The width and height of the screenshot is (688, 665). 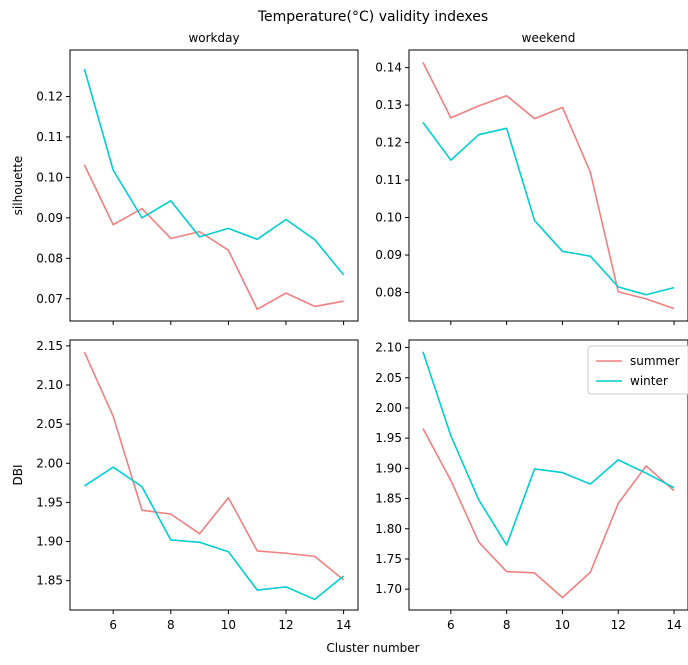 I want to click on workday-dbi-y-axis-label: DBI, so click(x=18, y=474).